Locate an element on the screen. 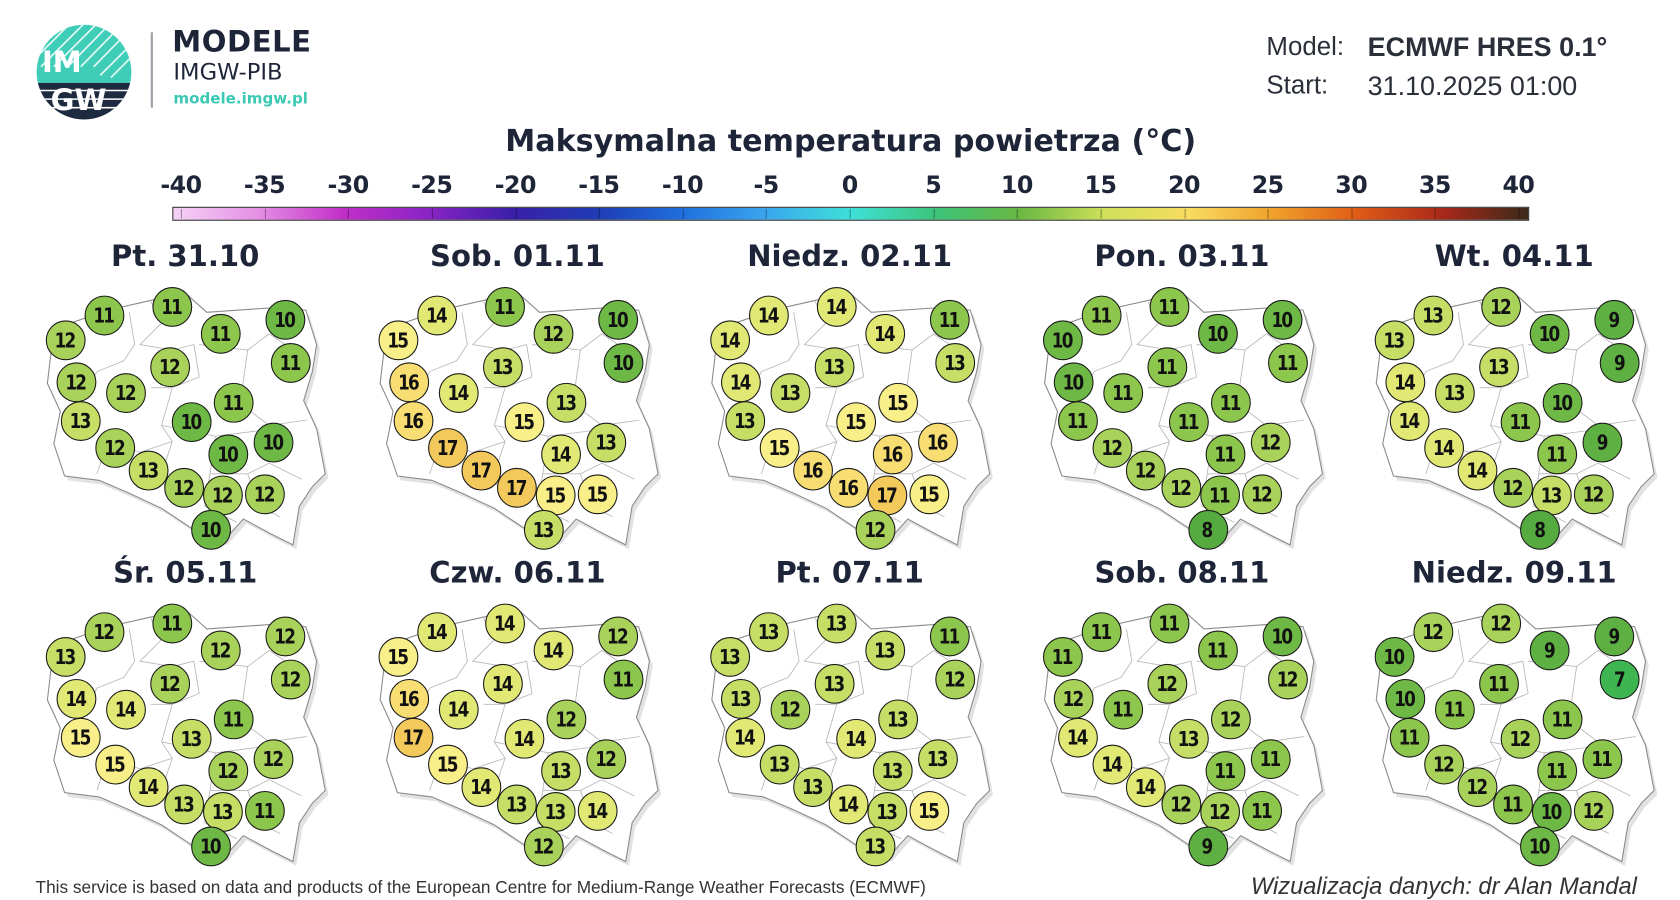 This screenshot has height=900, width=1680. station-temperature-marker: 8 is located at coordinates (1540, 529).